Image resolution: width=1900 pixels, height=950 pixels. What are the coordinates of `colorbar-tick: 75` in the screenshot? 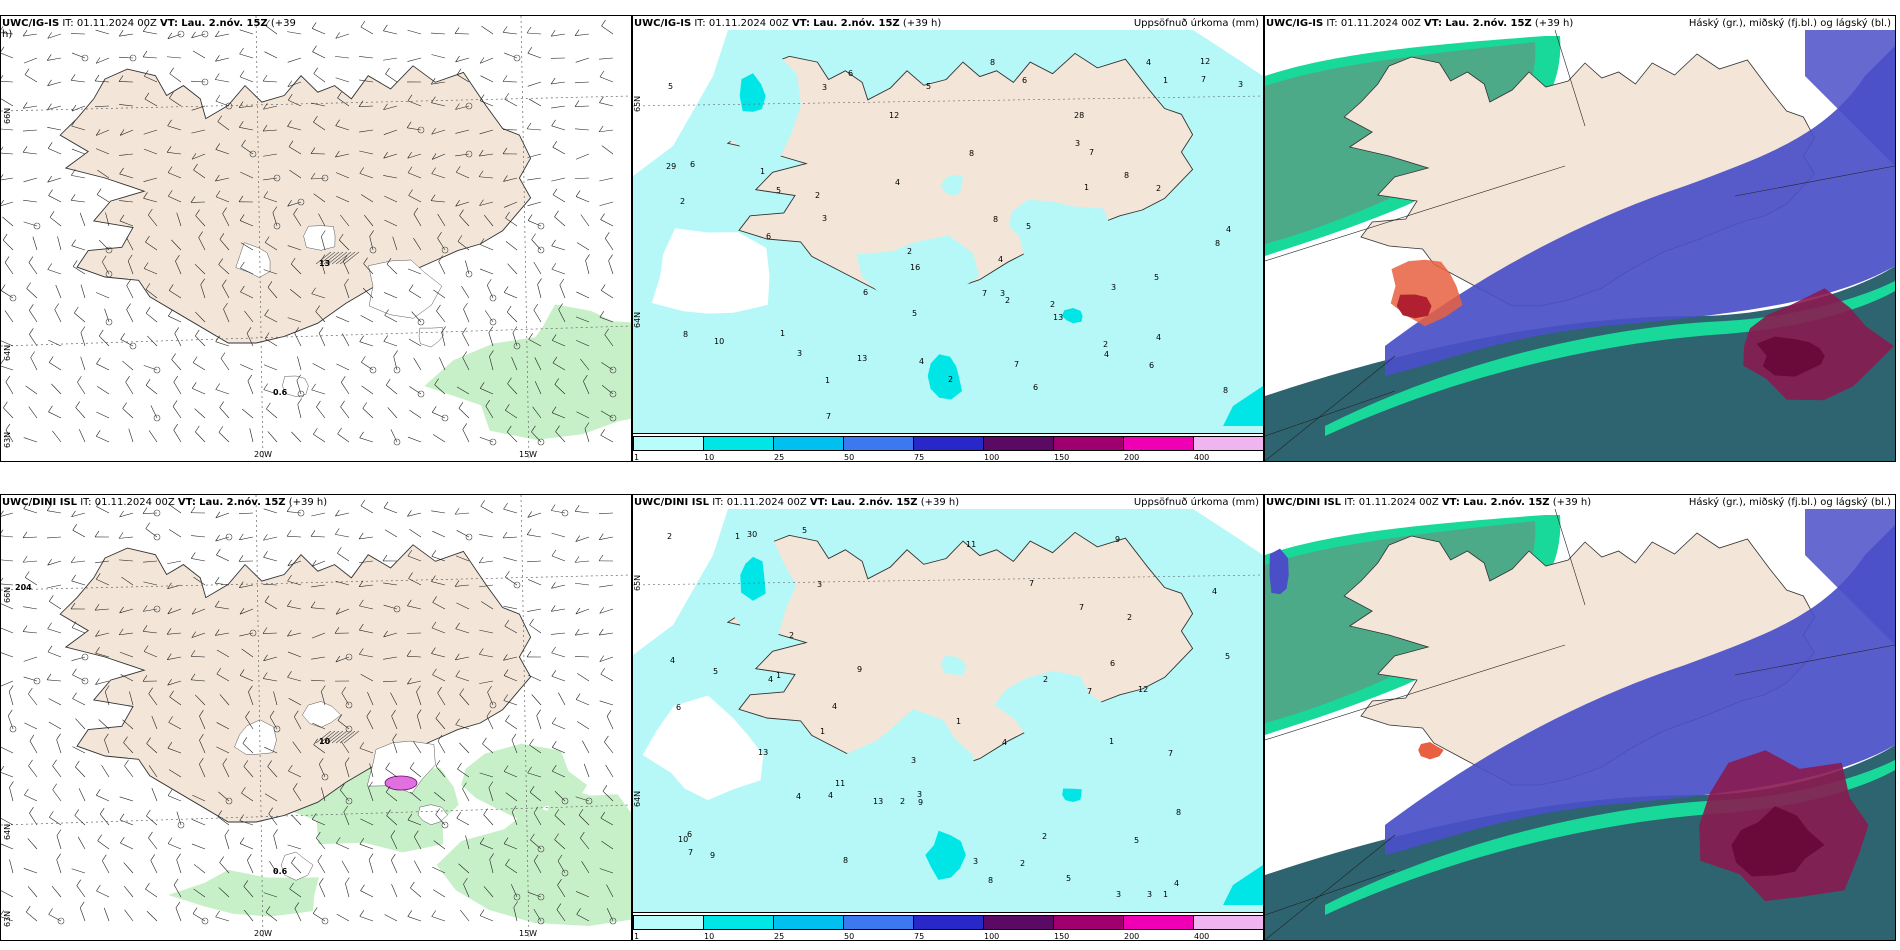 It's located at (919, 936).